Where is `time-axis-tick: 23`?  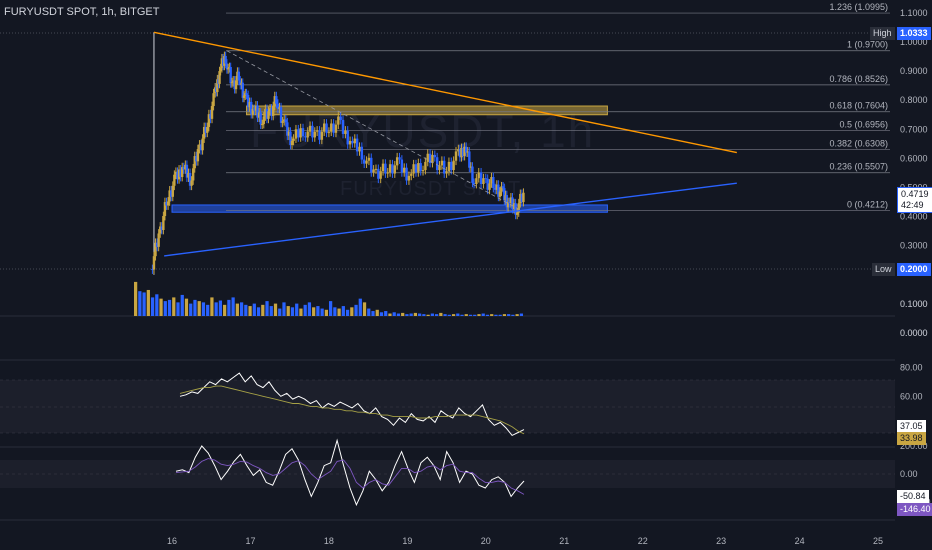
time-axis-tick: 23 is located at coordinates (721, 541).